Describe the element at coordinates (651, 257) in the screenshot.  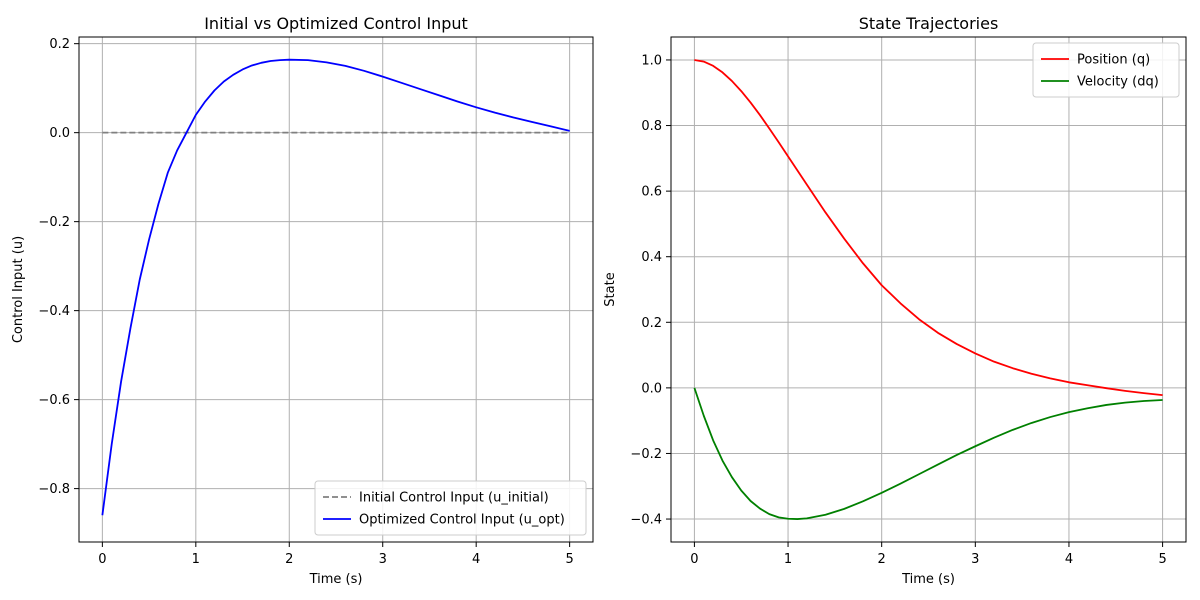
I see `y-tick-label: 0.4` at that location.